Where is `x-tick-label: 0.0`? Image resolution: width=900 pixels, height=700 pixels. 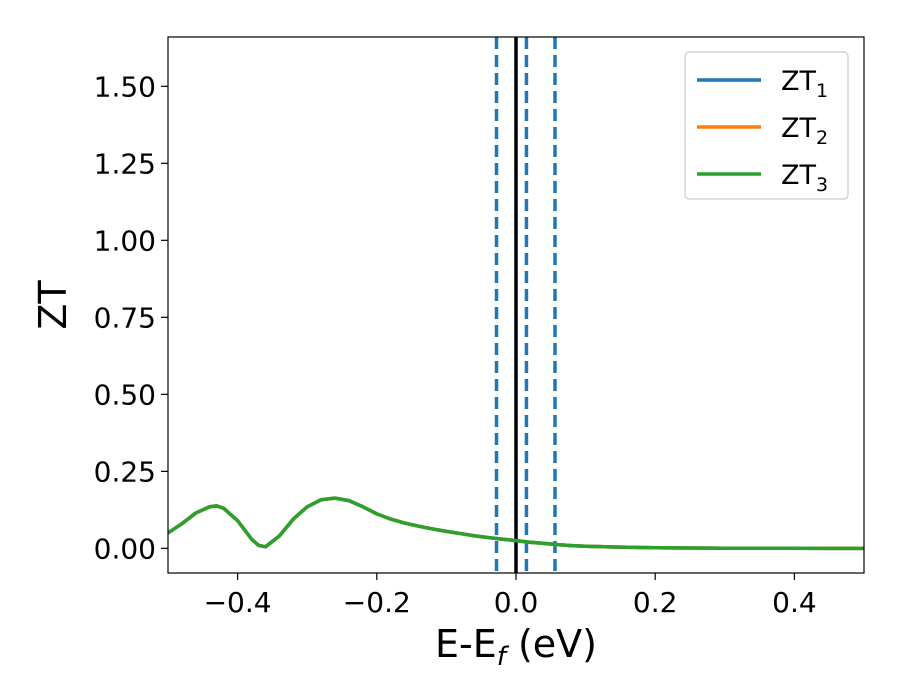 x-tick-label: 0.0 is located at coordinates (516, 602).